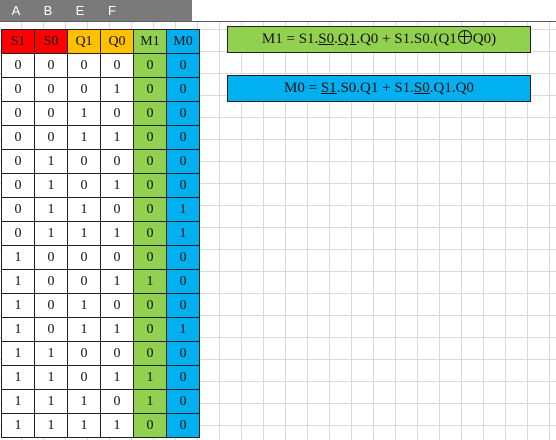 Image resolution: width=556 pixels, height=440 pixels. Describe the element at coordinates (150, 41) in the screenshot. I see `header-m1: M1` at that location.